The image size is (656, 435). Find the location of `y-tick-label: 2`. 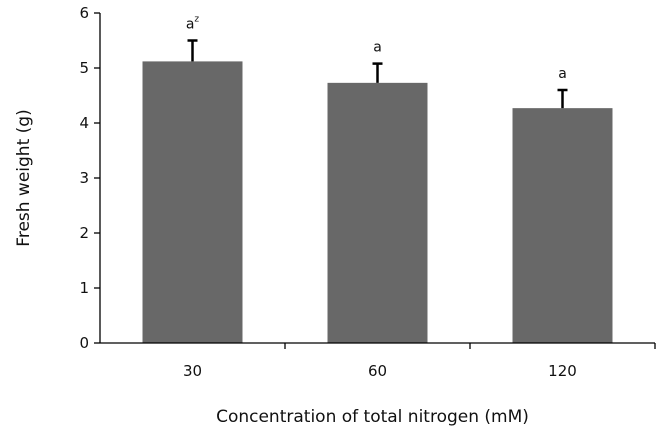

y-tick-label: 2 is located at coordinates (84, 233).